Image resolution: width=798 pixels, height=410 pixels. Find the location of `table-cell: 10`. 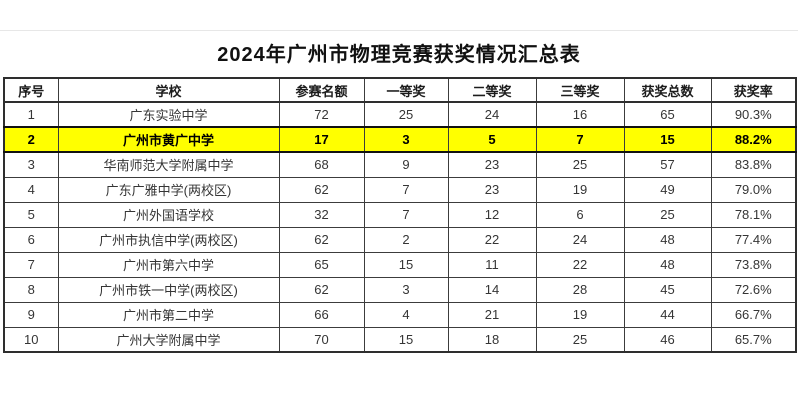

table-cell: 10 is located at coordinates (31, 339).